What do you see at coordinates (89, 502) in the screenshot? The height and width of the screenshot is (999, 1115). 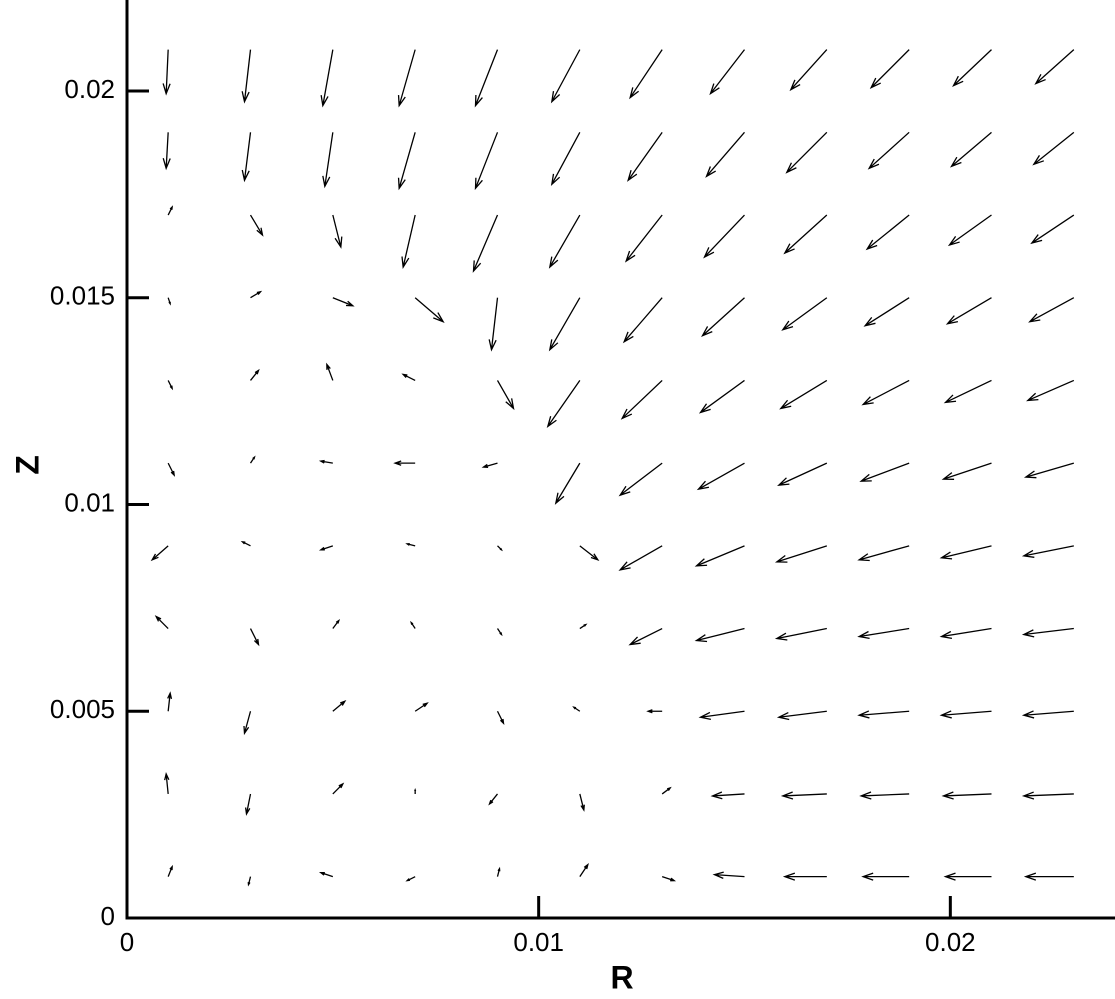 I see `y-tick-label: 0.01` at bounding box center [89, 502].